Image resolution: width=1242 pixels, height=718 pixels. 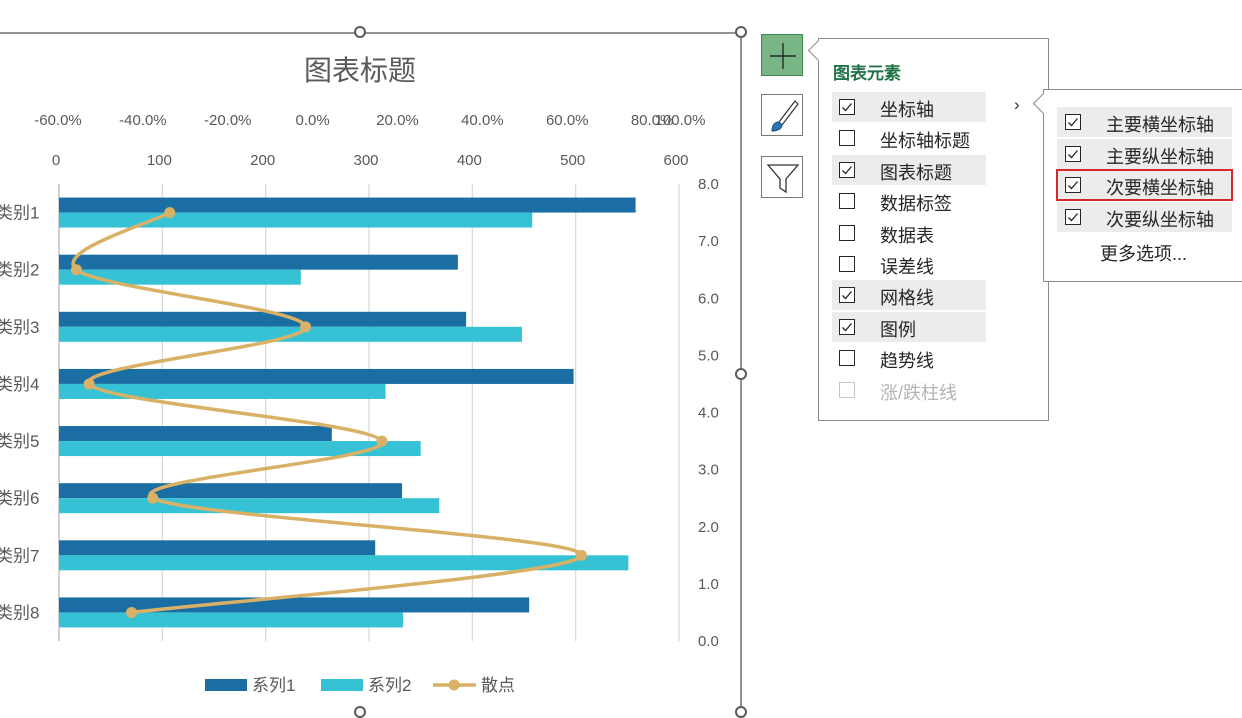 I want to click on secondary-x-tick-label: 80.0%, so click(x=652, y=120).